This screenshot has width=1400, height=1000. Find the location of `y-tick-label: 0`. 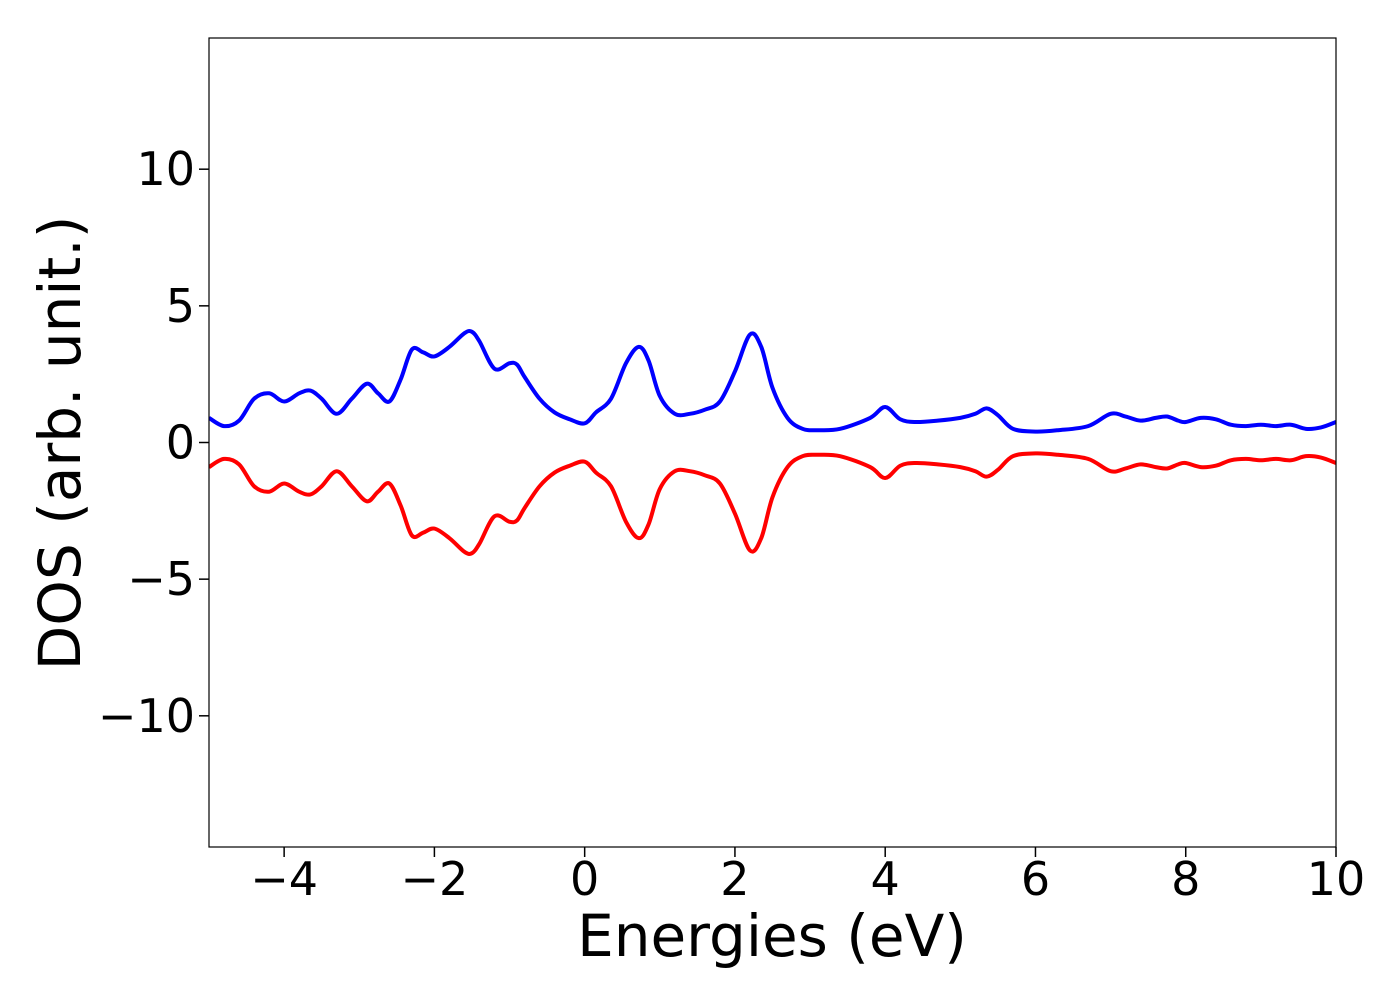

y-tick-label: 0 is located at coordinates (180, 443).